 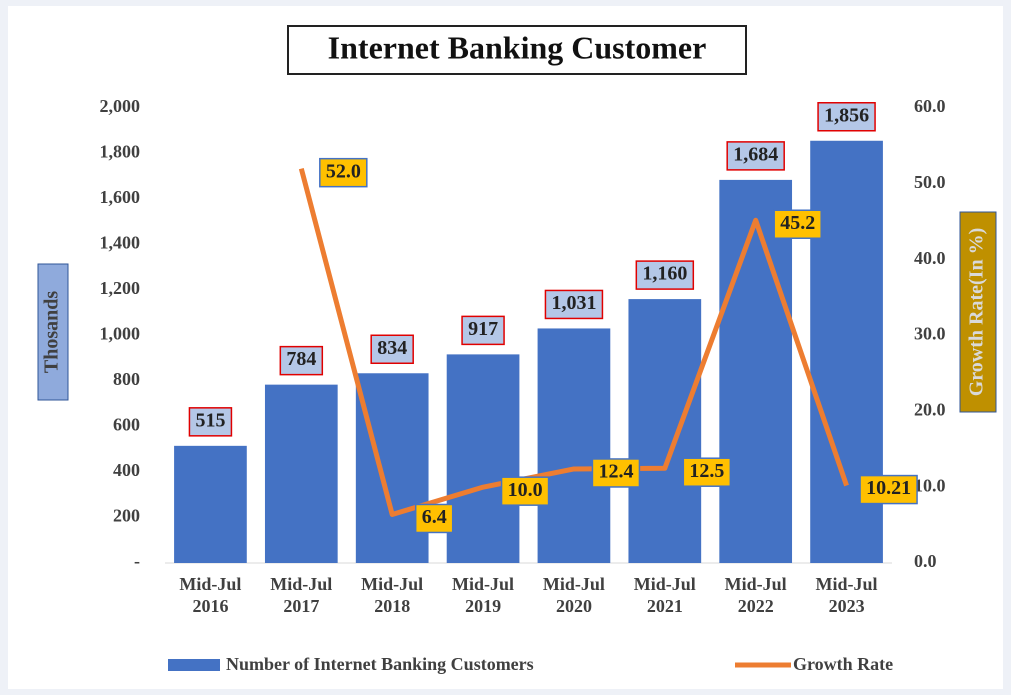 I want to click on line-label: 45.2, so click(x=797, y=223).